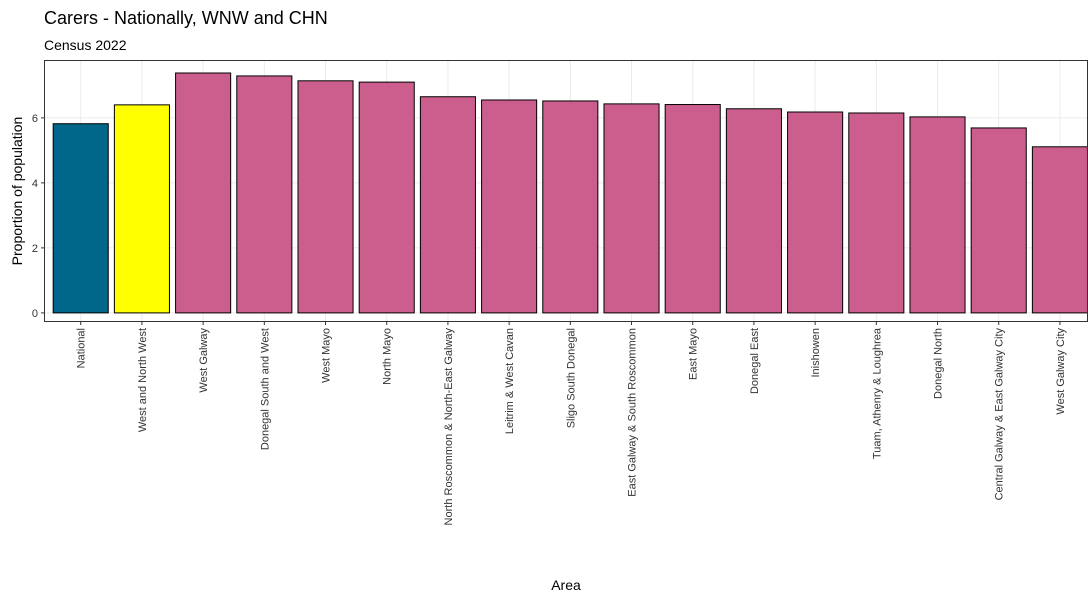 The width and height of the screenshot is (1088, 595). I want to click on x-tick-label: North Roscommon & North-East Galway, so click(449, 427).